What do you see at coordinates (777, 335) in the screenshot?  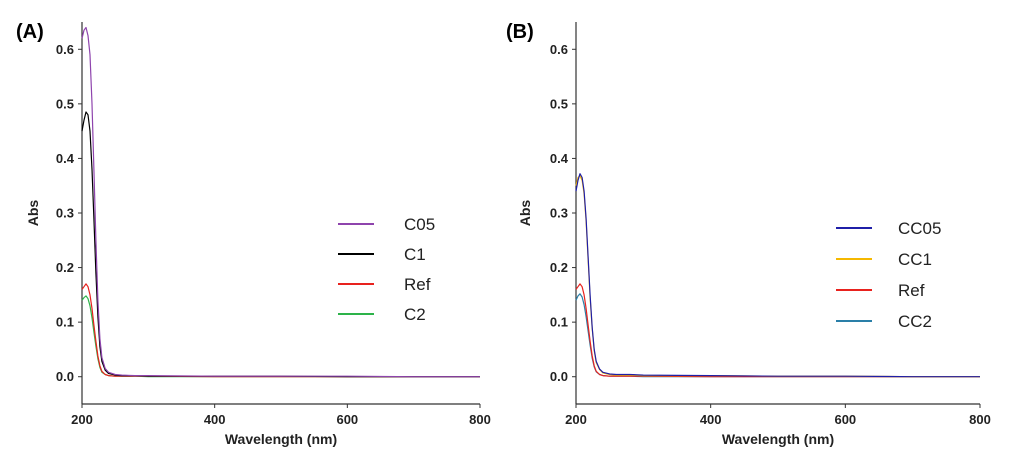 I see `series-line-cc2` at bounding box center [777, 335].